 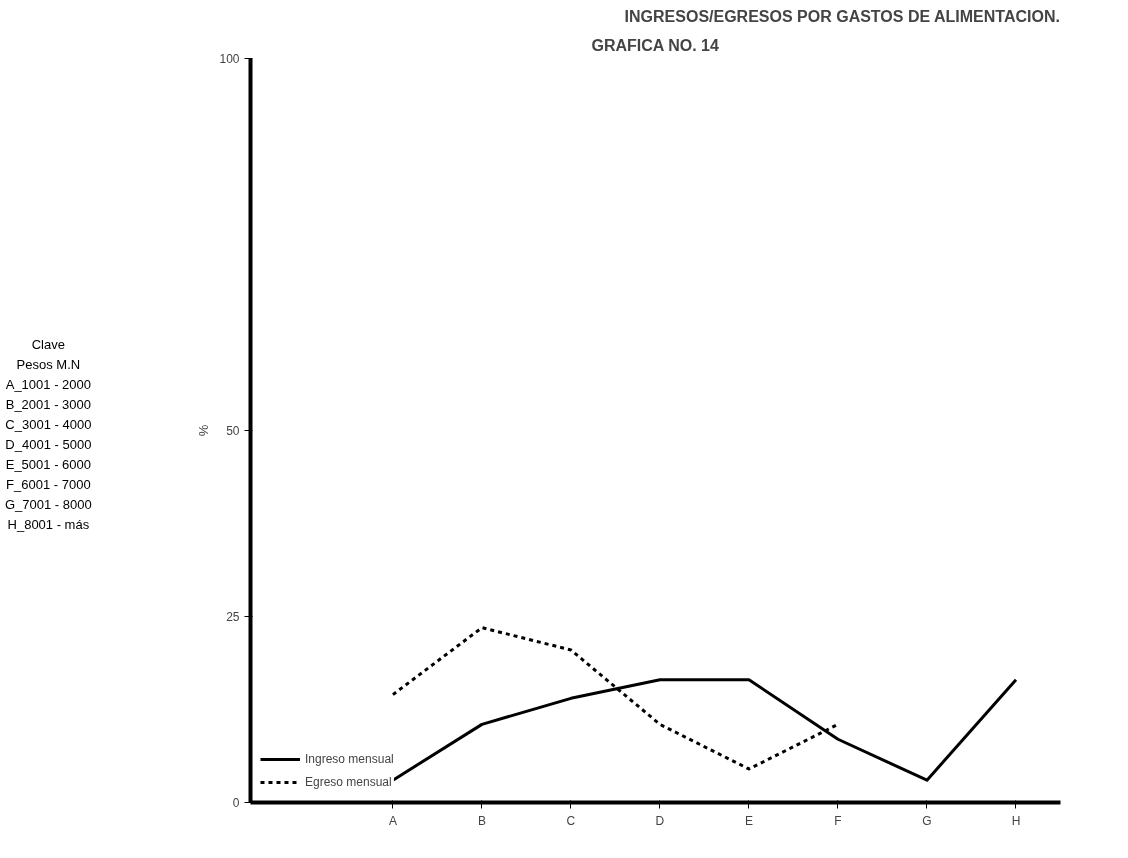 I want to click on y-tick-label: 50, so click(x=233, y=431).